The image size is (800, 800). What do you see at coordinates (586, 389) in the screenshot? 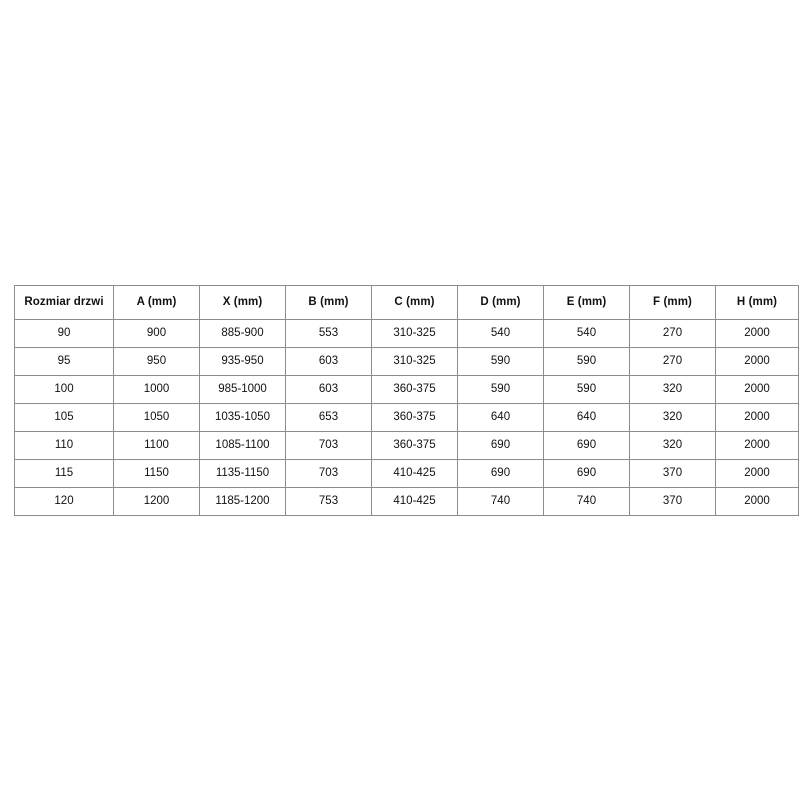
I see `cell-r2-c6: 590` at bounding box center [586, 389].